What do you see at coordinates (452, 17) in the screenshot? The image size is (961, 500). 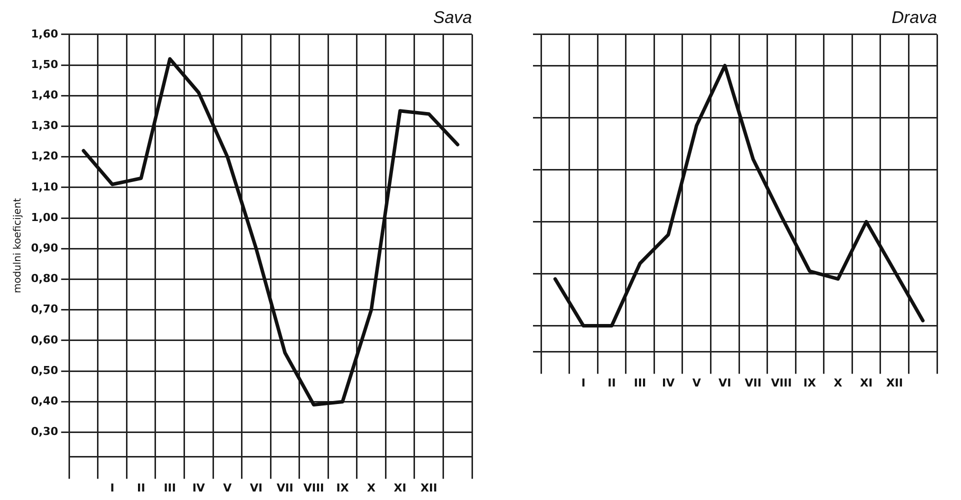 I see `chart-title: Sava` at bounding box center [452, 17].